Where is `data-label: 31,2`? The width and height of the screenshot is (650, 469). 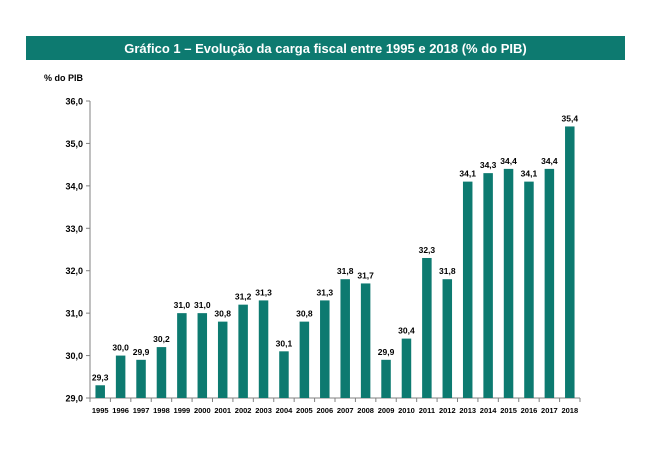 data-label: 31,2 is located at coordinates (243, 297).